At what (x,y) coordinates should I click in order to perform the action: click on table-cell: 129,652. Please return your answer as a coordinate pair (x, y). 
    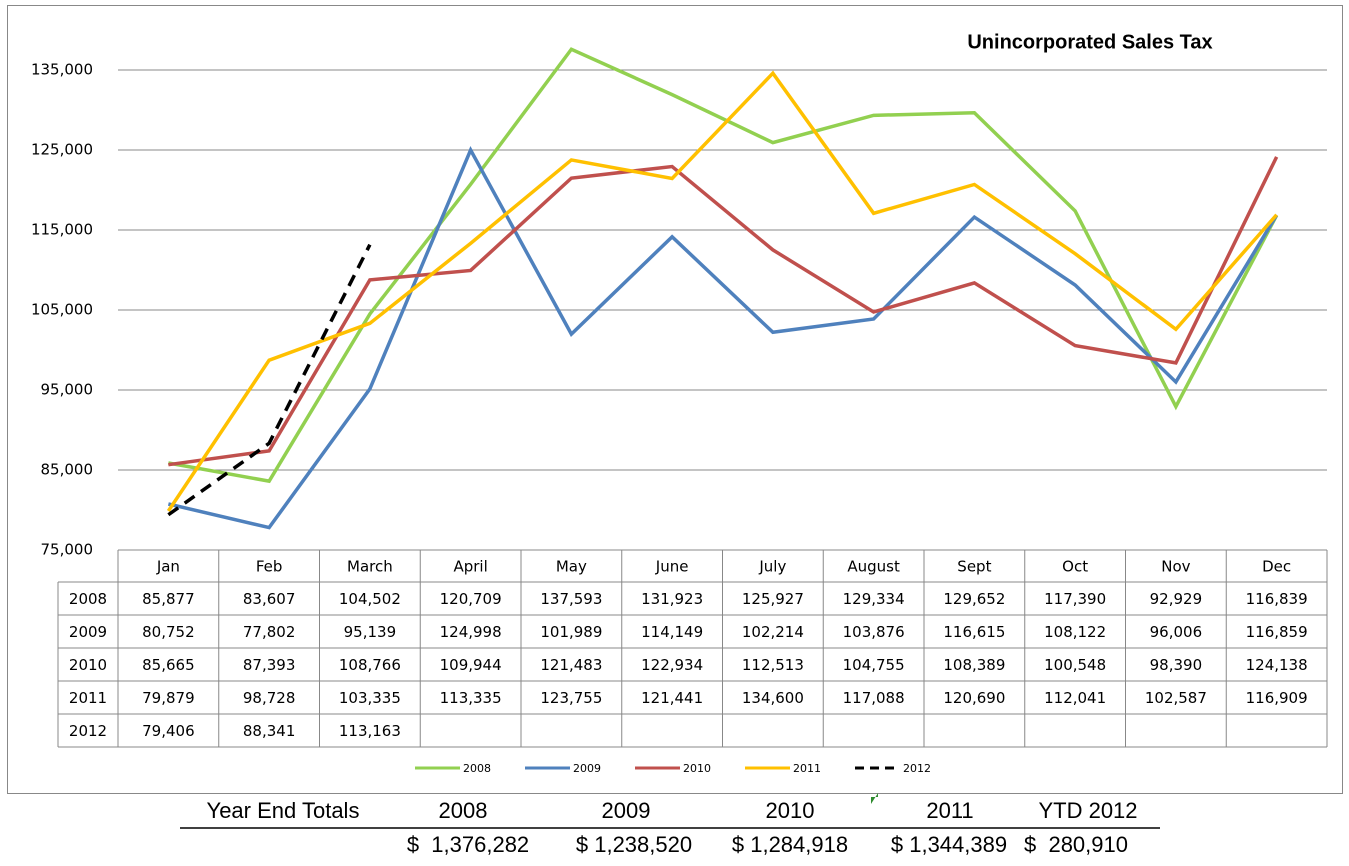
    Looking at the image, I should click on (974, 599).